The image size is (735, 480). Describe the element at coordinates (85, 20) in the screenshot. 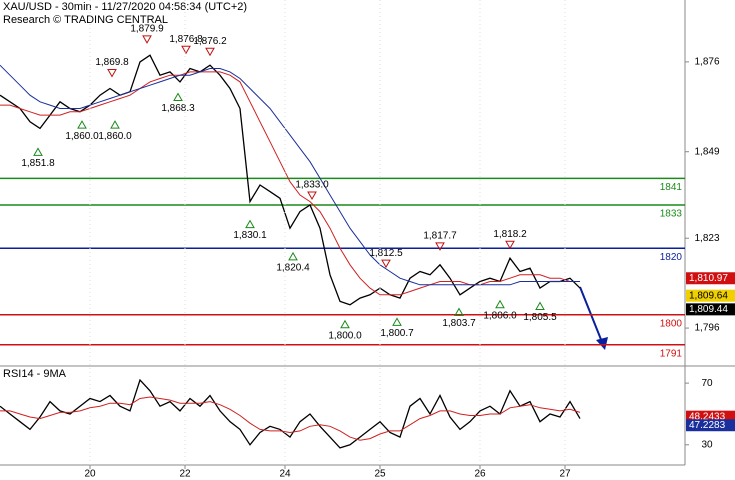

I see `header-subtitle: Research © TRADING CENTRAL` at that location.